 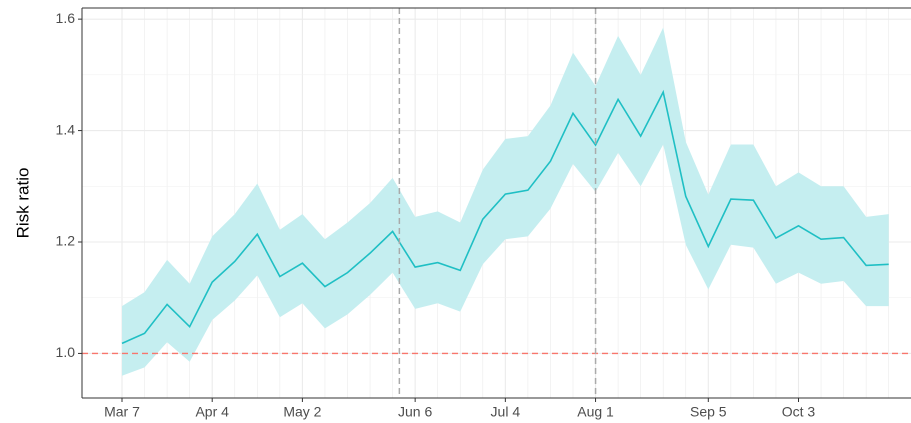 I want to click on x-tick-label: Sep 5, so click(x=708, y=412).